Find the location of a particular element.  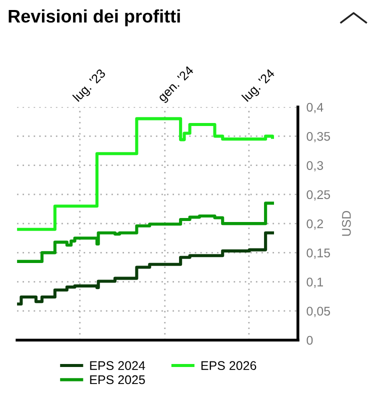

y-tick-label: 0,3 is located at coordinates (315, 166).